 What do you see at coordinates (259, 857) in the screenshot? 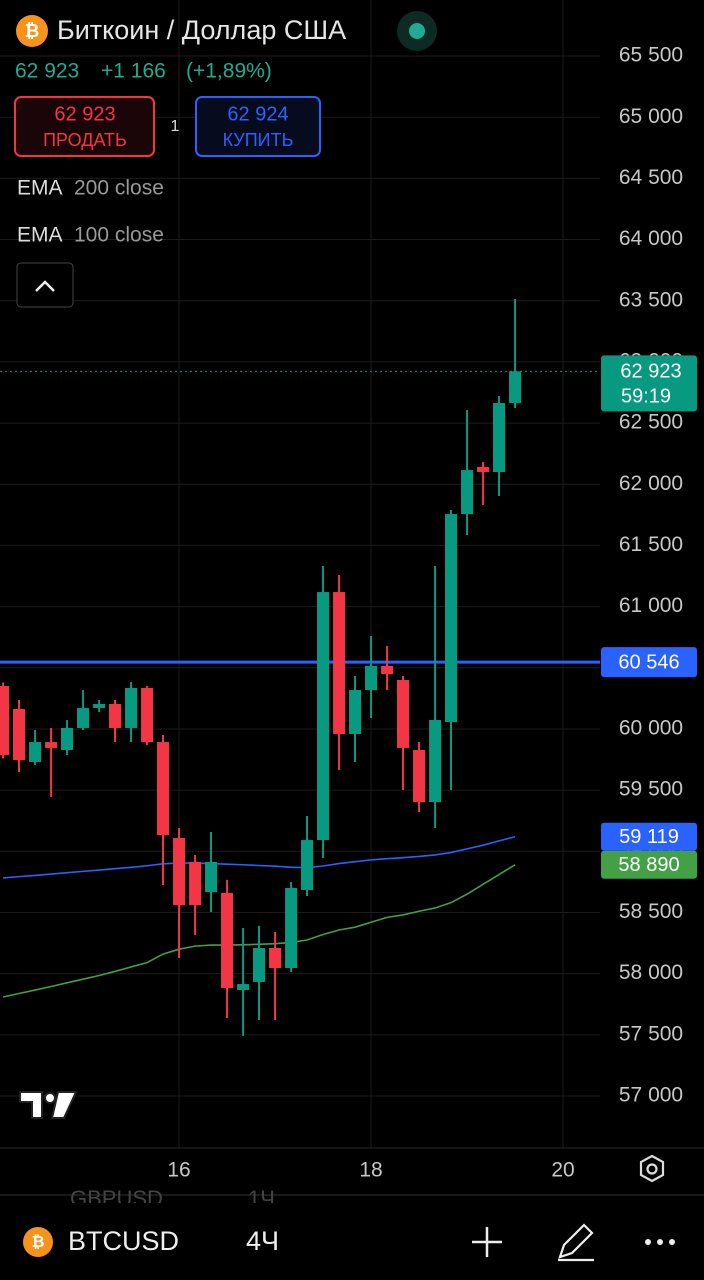
I see `ema-line` at bounding box center [259, 857].